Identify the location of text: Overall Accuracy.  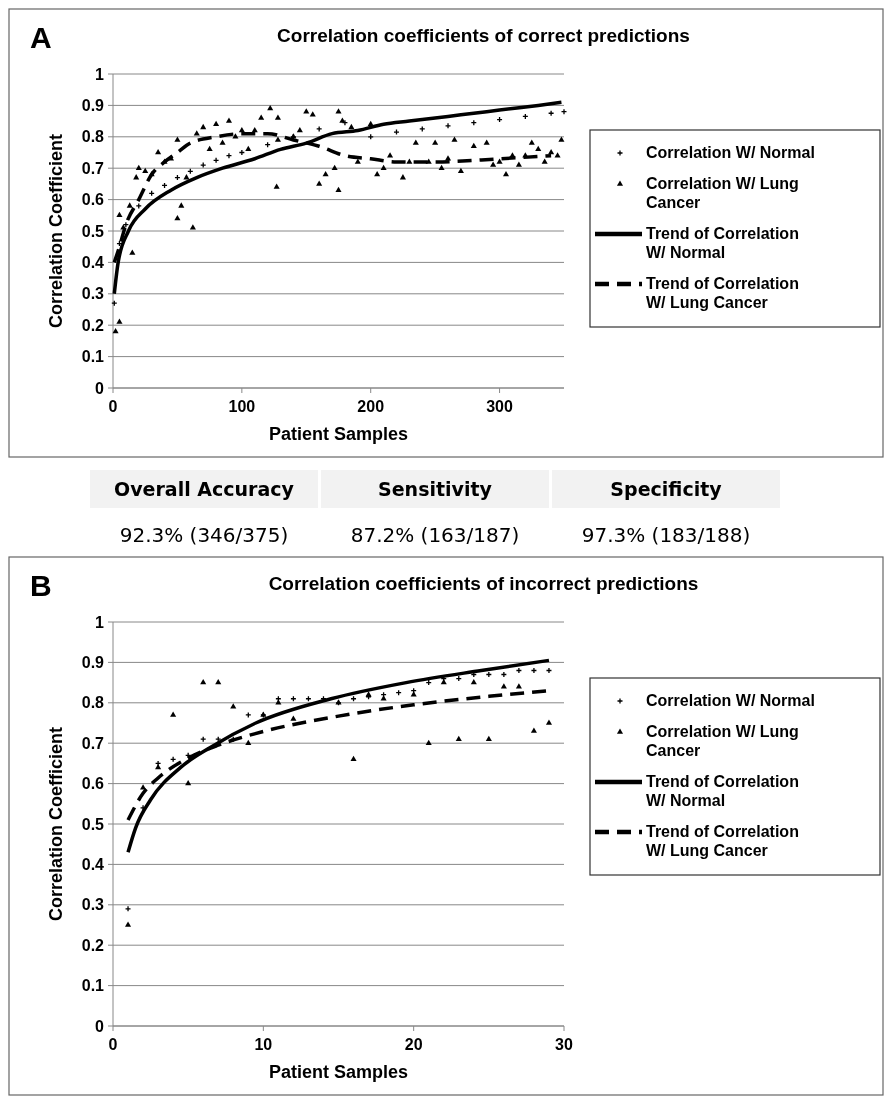
(204, 489).